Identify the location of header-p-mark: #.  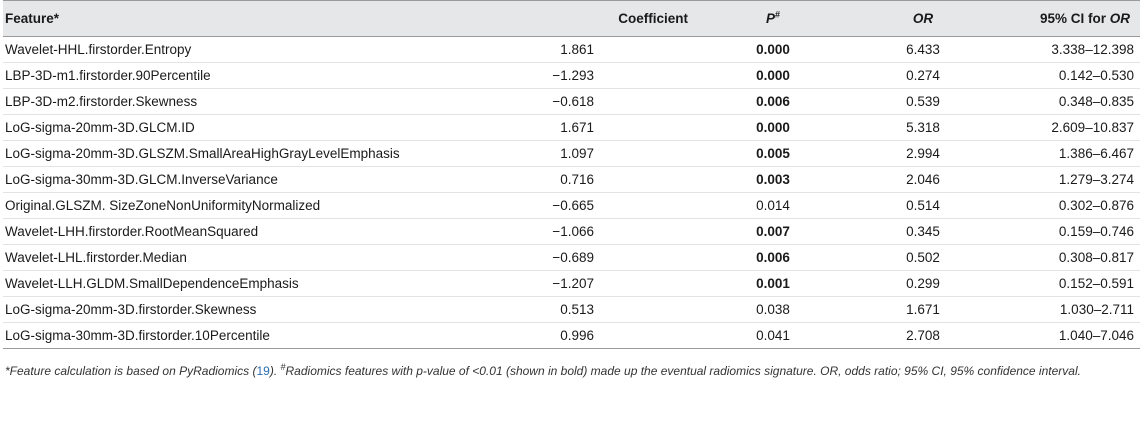
(778, 14).